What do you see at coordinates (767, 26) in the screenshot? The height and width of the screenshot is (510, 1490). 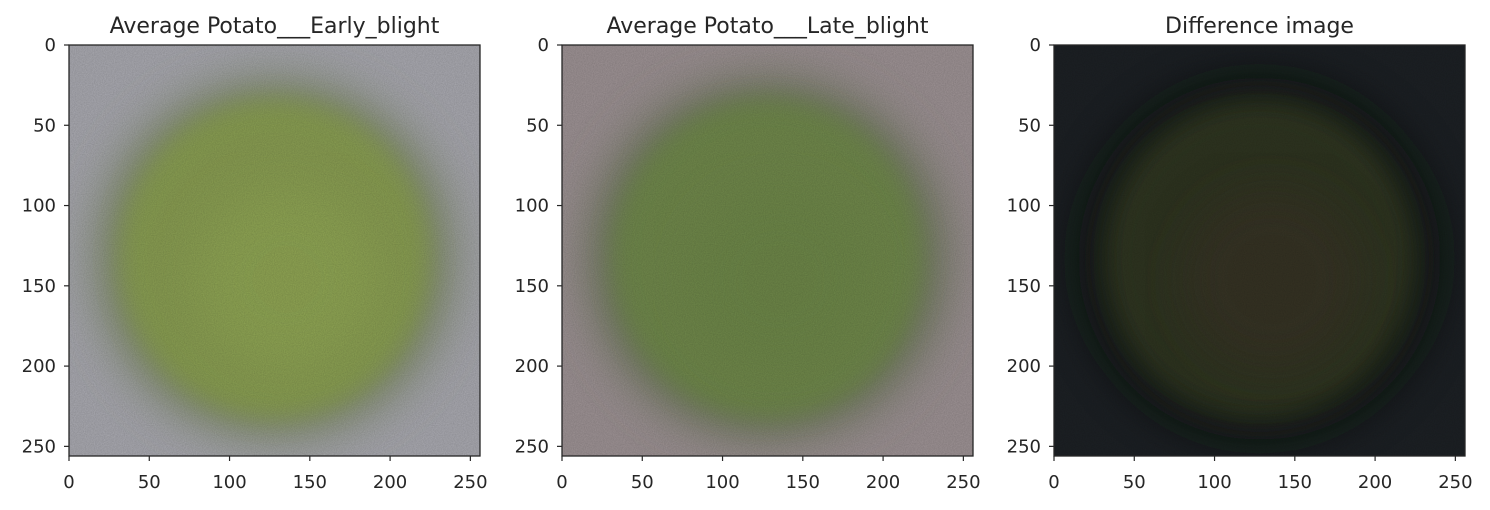 I see `panel-title: Average Potato___Late_blight` at bounding box center [767, 26].